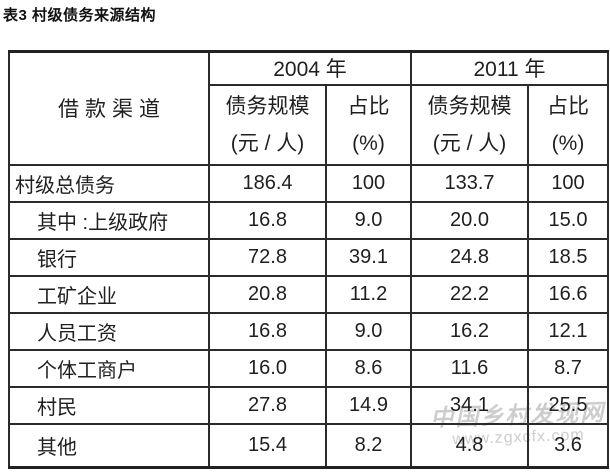 The height and width of the screenshot is (472, 610). I want to click on table-row: 人员工资 16.8 9.0 16.2 12.1, so click(308, 331).